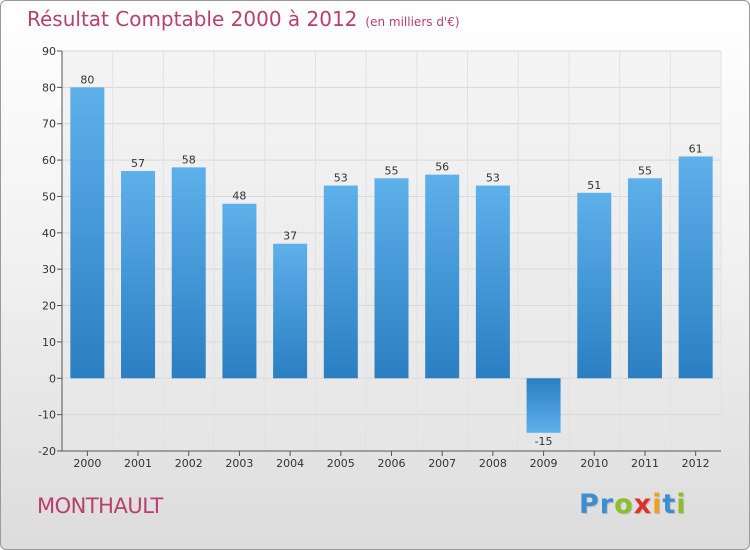 The image size is (750, 550). Describe the element at coordinates (643, 504) in the screenshot. I see `logo-letter: x` at that location.